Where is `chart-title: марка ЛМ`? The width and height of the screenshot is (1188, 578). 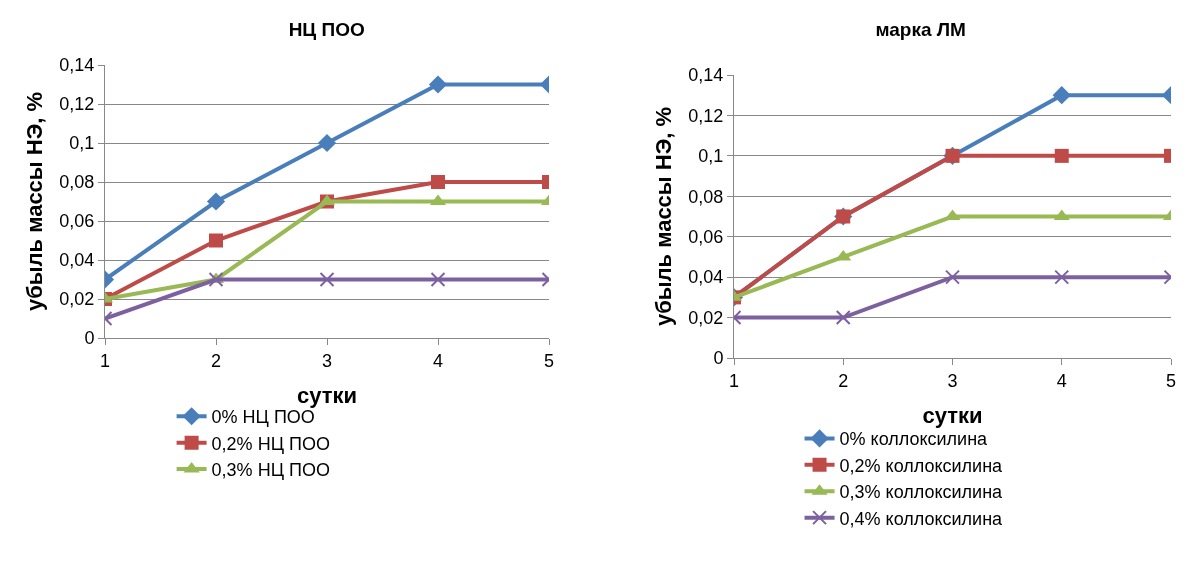
chart-title: марка ЛМ is located at coordinates (920, 30).